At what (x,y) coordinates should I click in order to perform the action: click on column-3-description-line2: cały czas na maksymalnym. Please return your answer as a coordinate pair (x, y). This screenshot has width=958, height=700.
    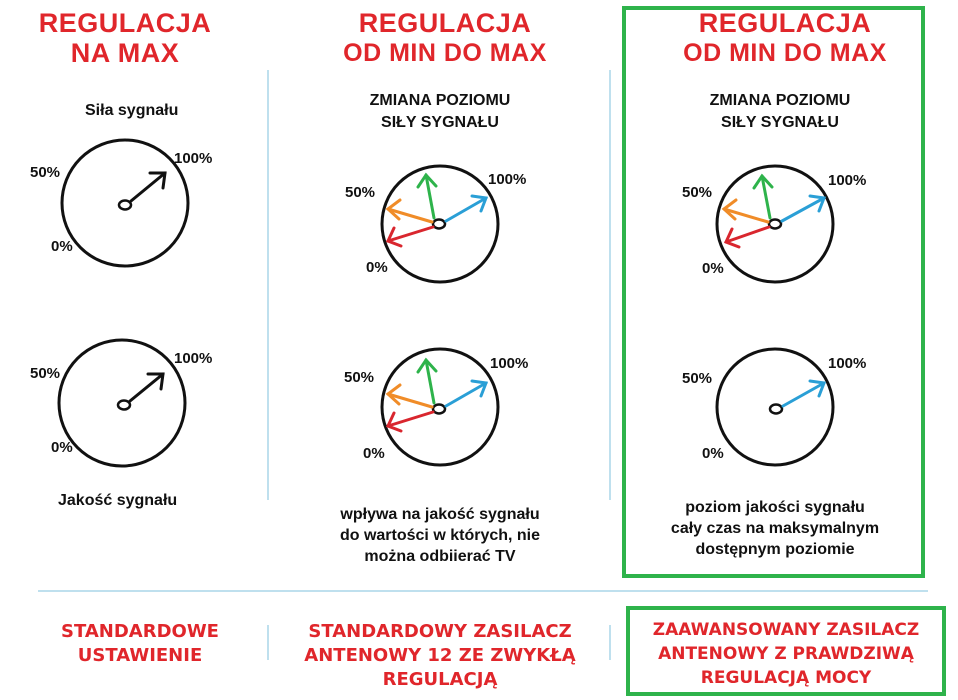
    Looking at the image, I should click on (775, 528).